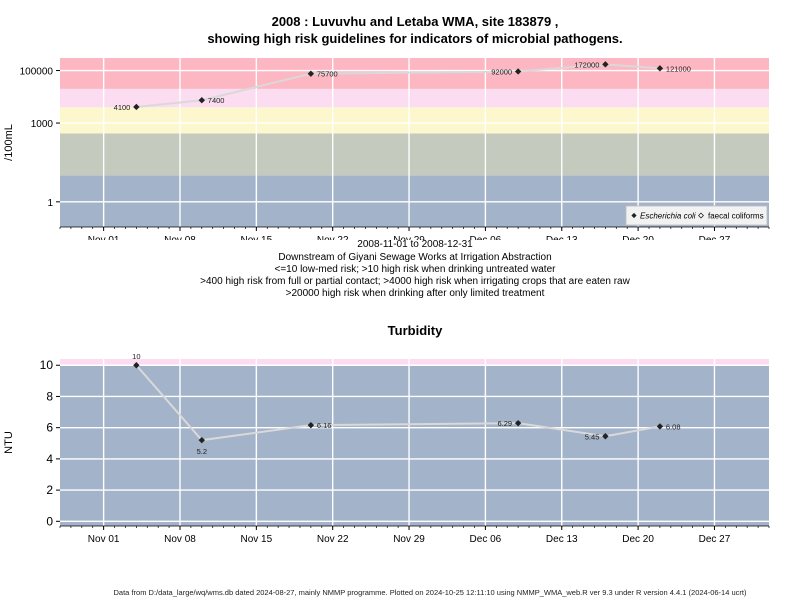 Image resolution: width=800 pixels, height=600 pixels. I want to click on legend-label: Escherichia coli, so click(668, 216).